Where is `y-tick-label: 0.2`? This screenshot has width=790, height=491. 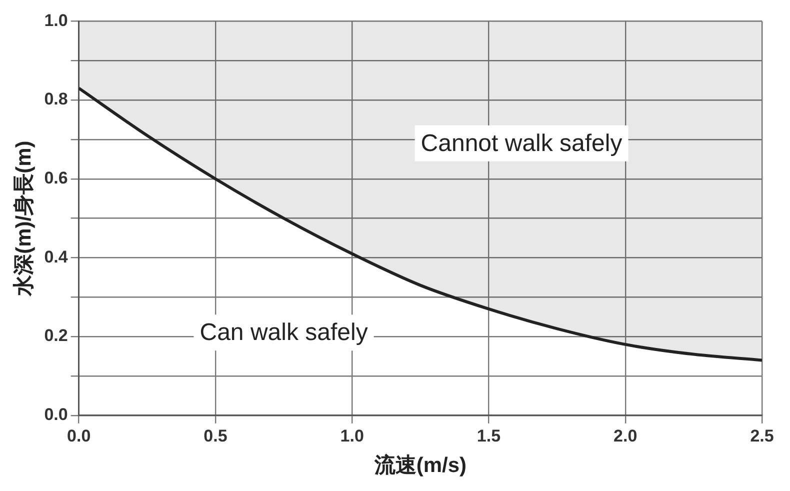 y-tick-label: 0.2 is located at coordinates (56, 336).